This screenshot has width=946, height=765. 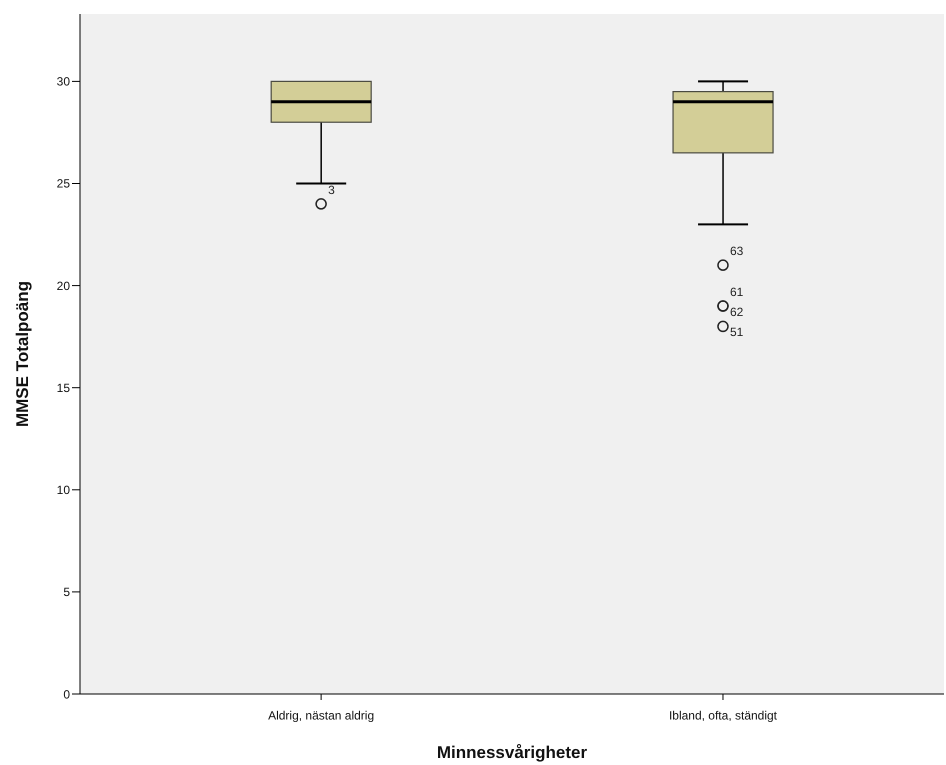 I want to click on annotation: 61, so click(x=737, y=292).